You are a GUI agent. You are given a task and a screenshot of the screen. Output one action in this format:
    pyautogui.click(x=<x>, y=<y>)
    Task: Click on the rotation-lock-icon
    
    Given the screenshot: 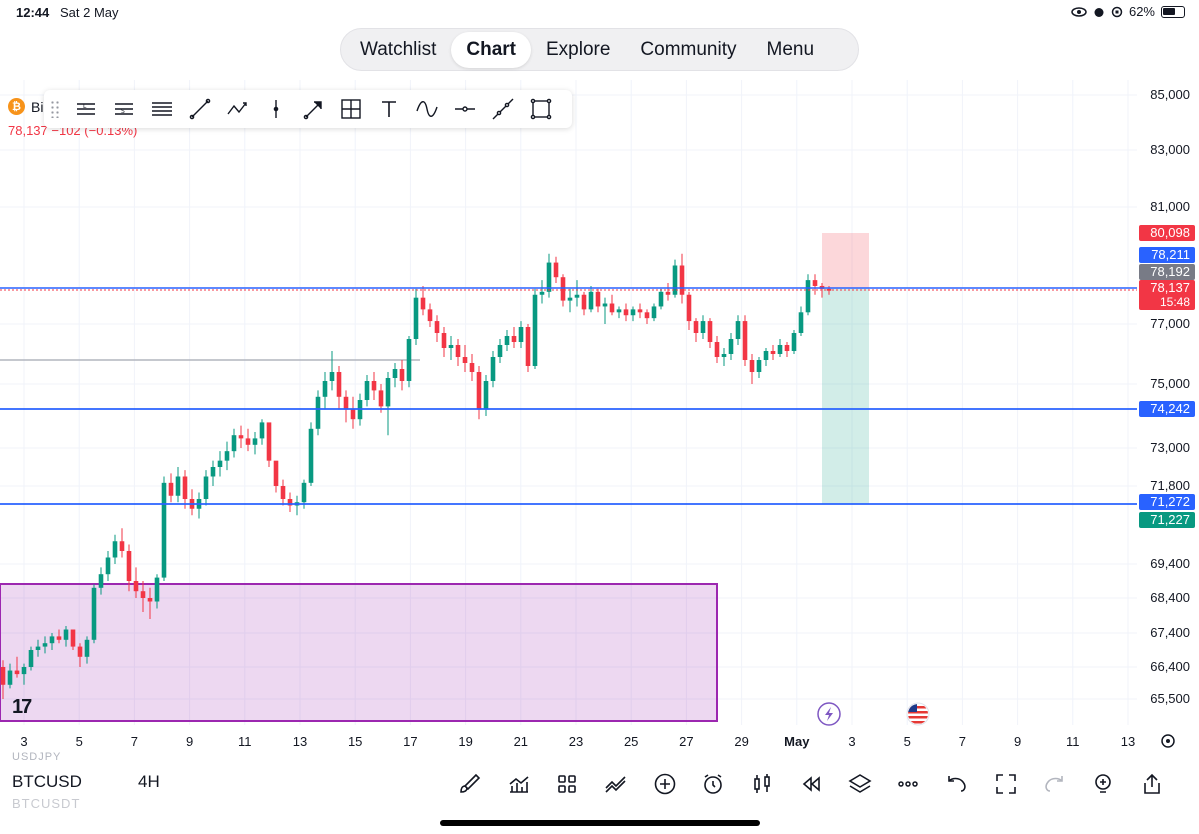 What is the action you would take?
    pyautogui.click(x=1117, y=11)
    